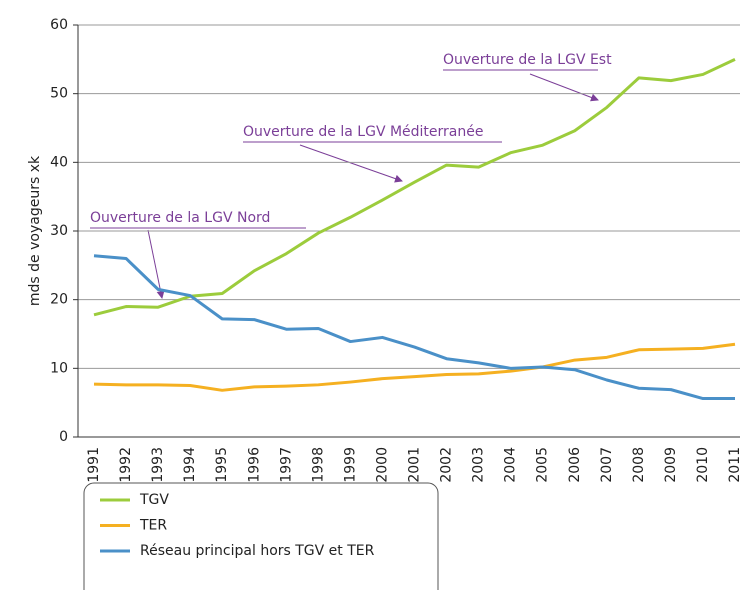 This screenshot has width=744, height=590. Describe the element at coordinates (59, 162) in the screenshot. I see `y-tick-label: 40` at that location.